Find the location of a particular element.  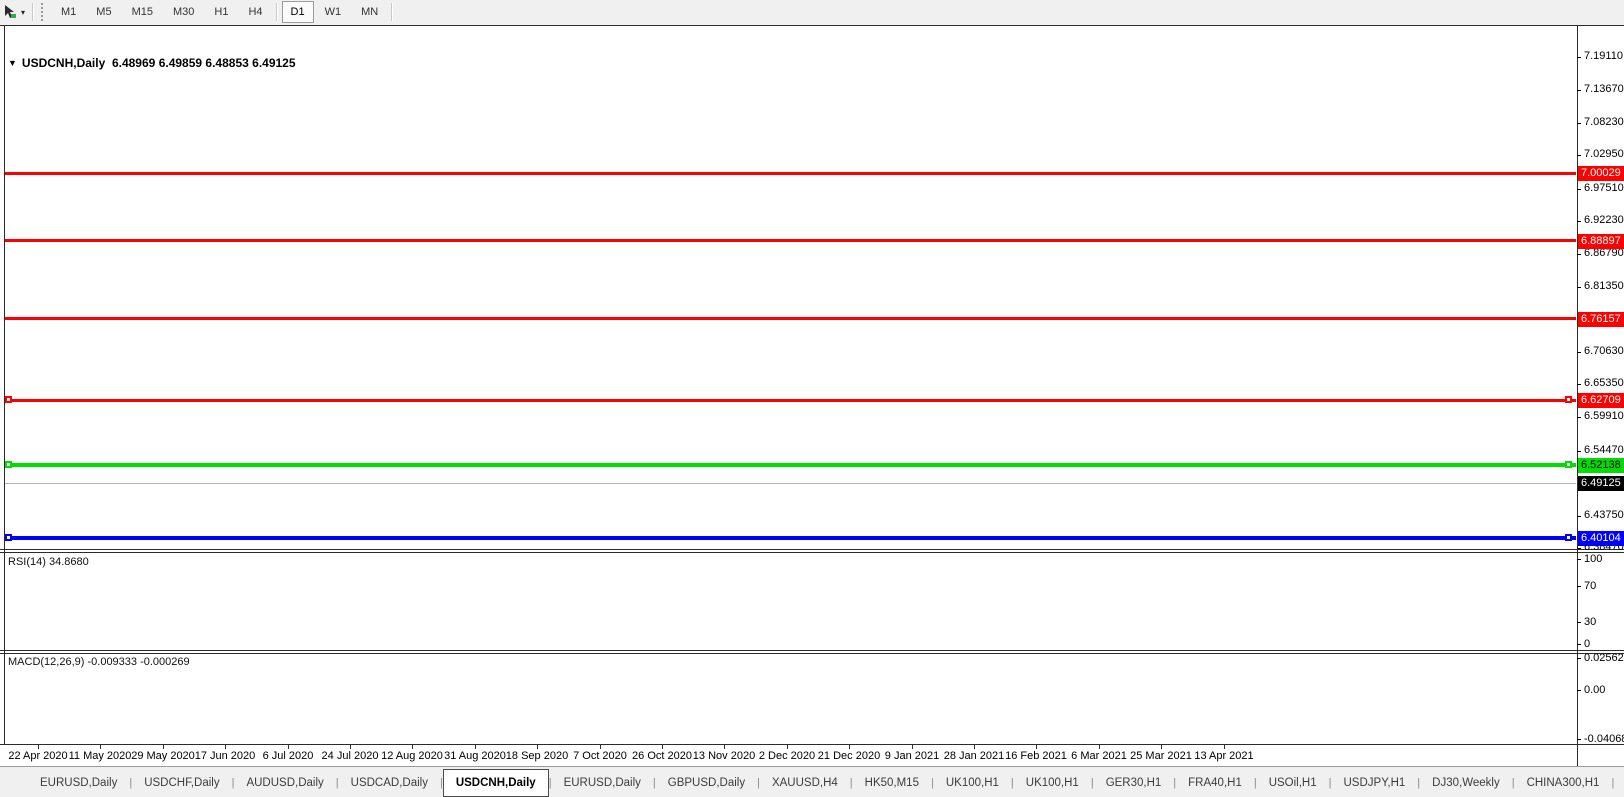

price-axis-label: 6.97510 is located at coordinates (1604, 188).